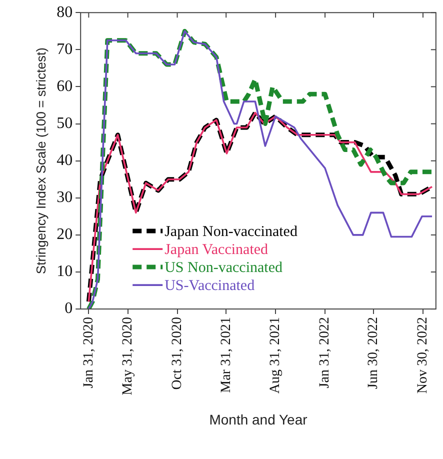 The width and height of the screenshot is (443, 459). Describe the element at coordinates (325, 352) in the screenshot. I see `x-tick-label: Jan 31, 2022` at that location.